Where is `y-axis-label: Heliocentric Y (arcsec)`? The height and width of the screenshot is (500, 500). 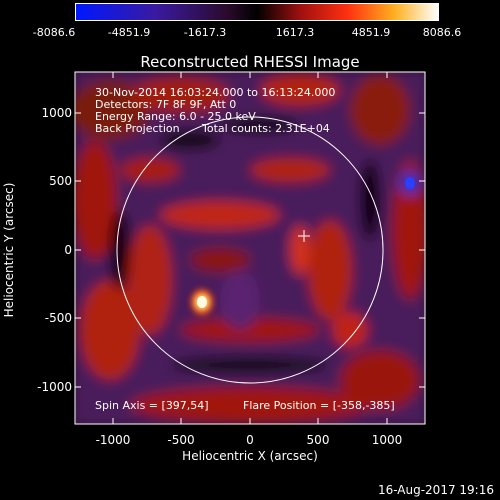 y-axis-label: Heliocentric Y (arcsec) is located at coordinates (9, 250).